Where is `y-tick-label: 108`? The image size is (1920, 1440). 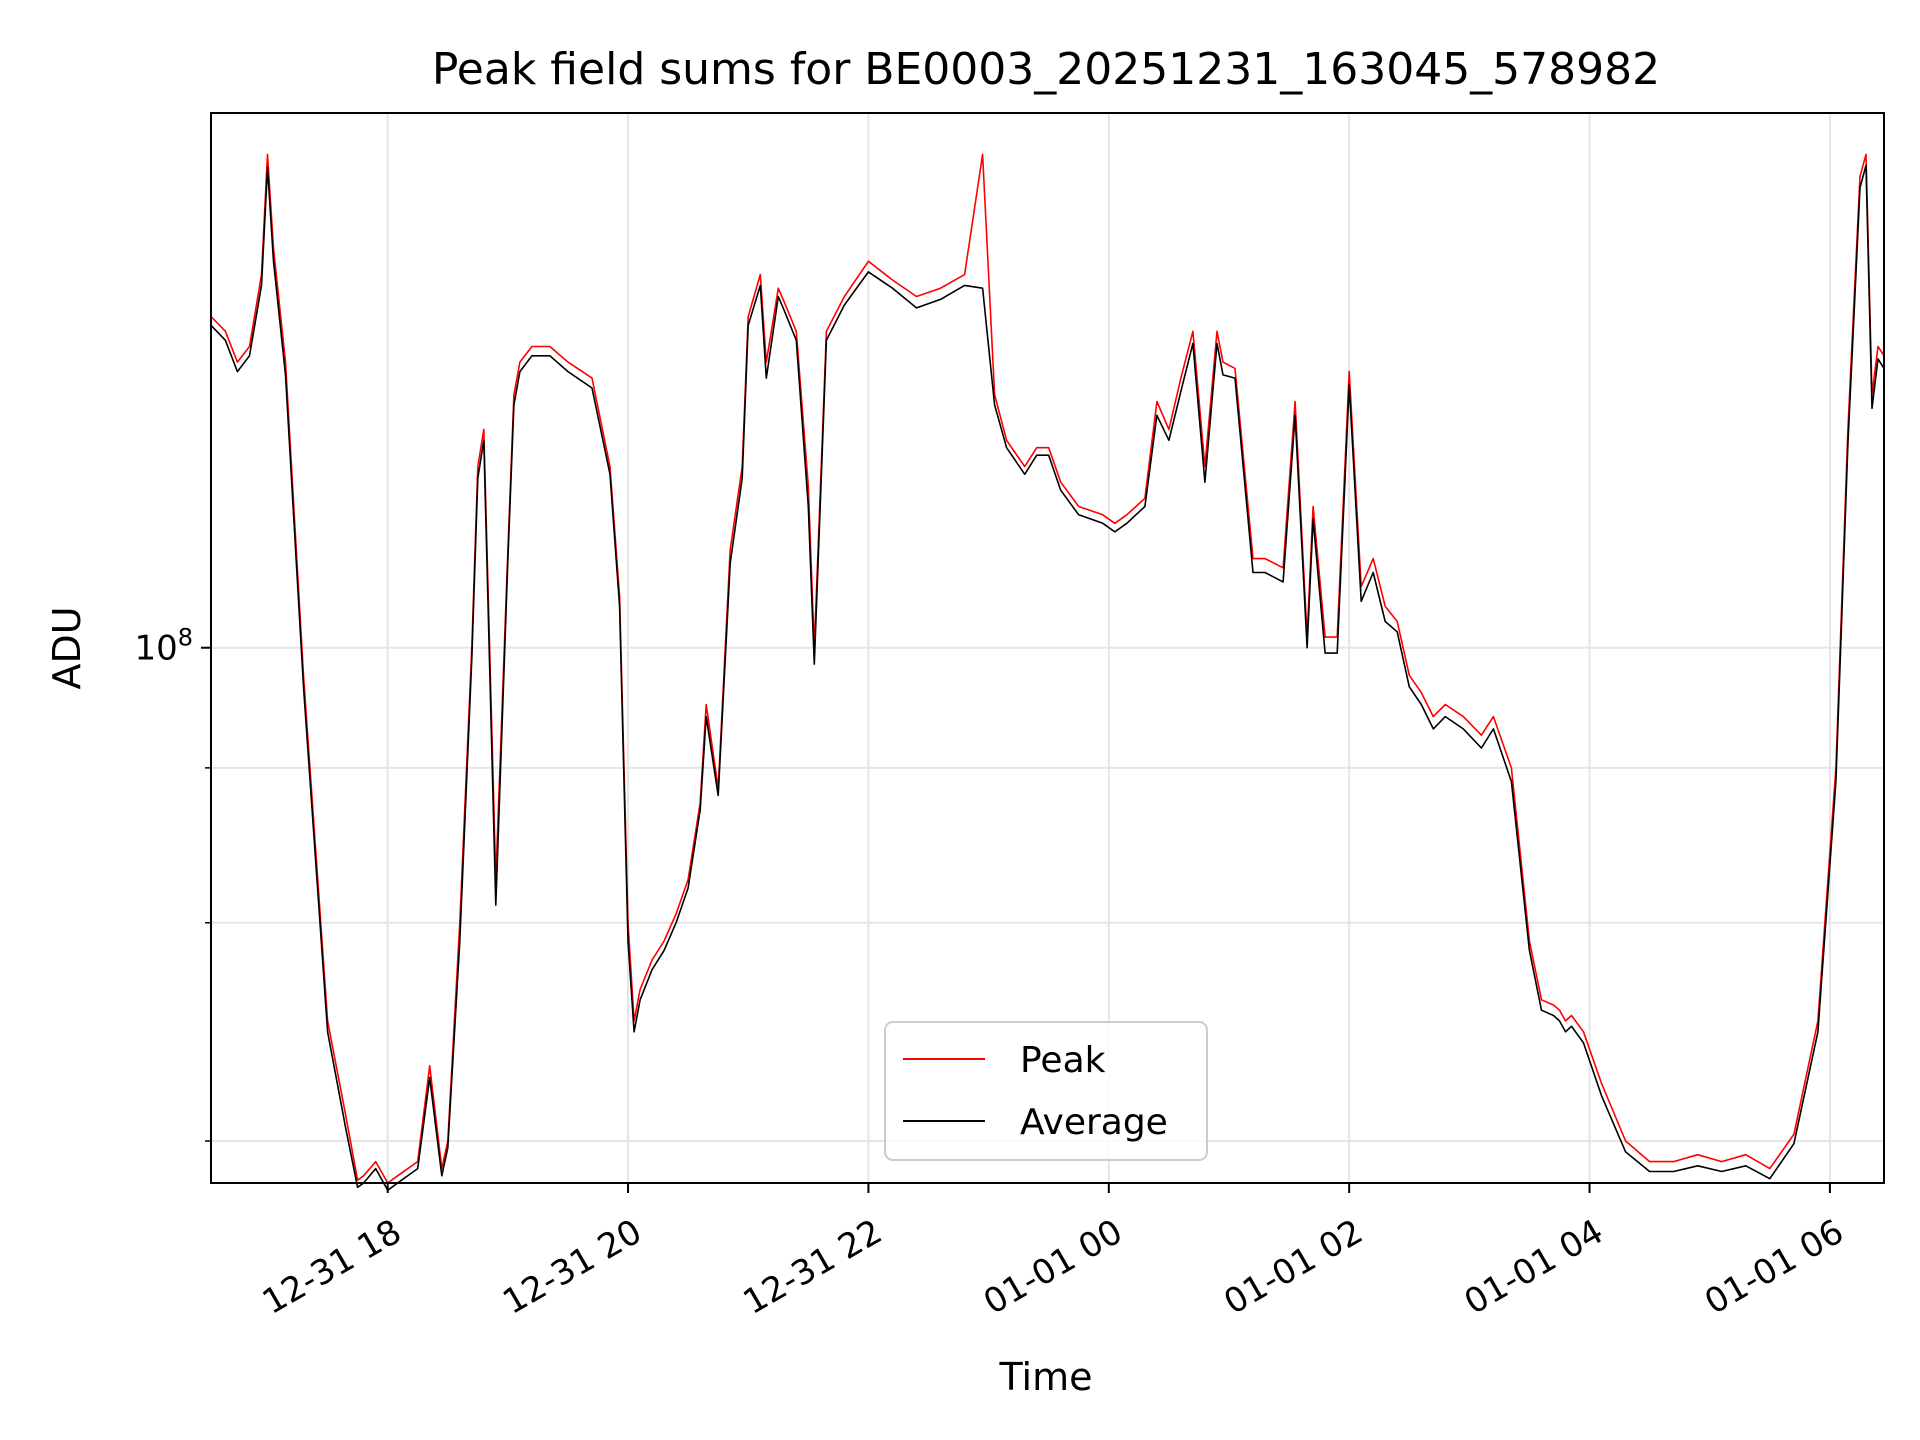 y-tick-label: 108 is located at coordinates (163, 646).